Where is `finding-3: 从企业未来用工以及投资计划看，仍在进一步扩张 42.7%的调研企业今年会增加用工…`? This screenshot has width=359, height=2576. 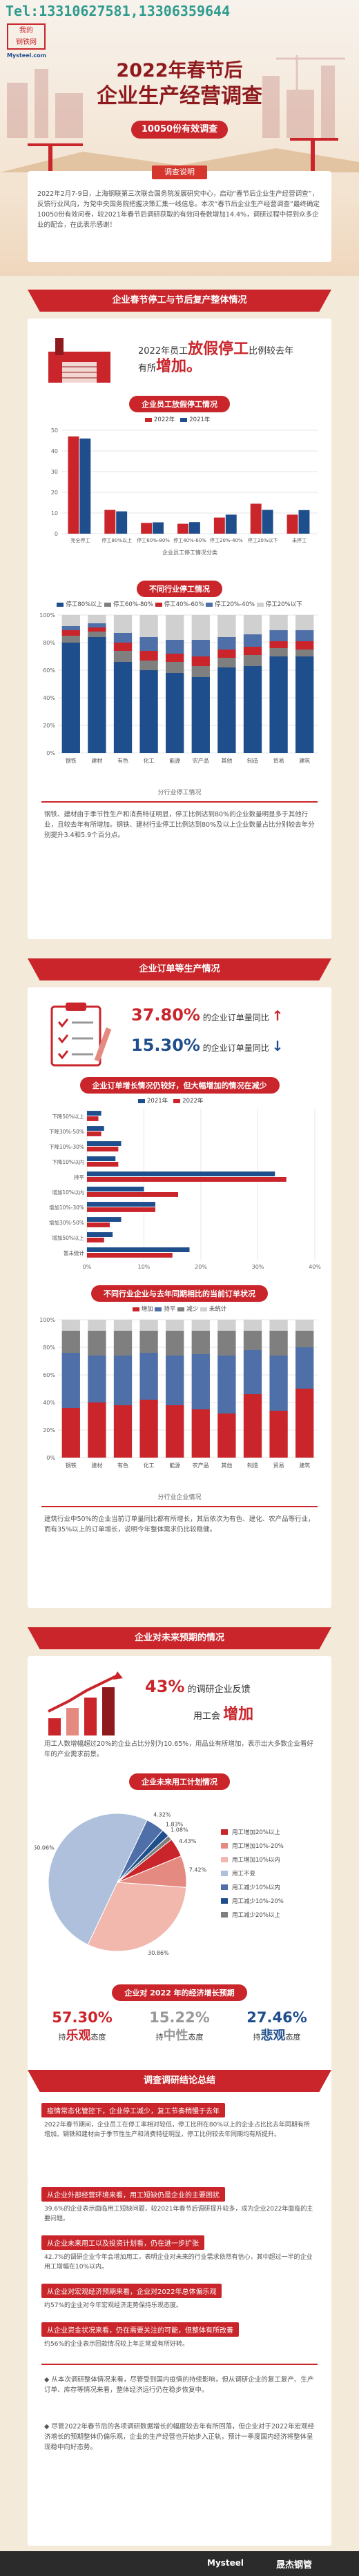
finding-3: 从企业未来用工以及投资计划看，仍在进一步扩张 42.7%的调研企业今年会增加用工… is located at coordinates (179, 2253).